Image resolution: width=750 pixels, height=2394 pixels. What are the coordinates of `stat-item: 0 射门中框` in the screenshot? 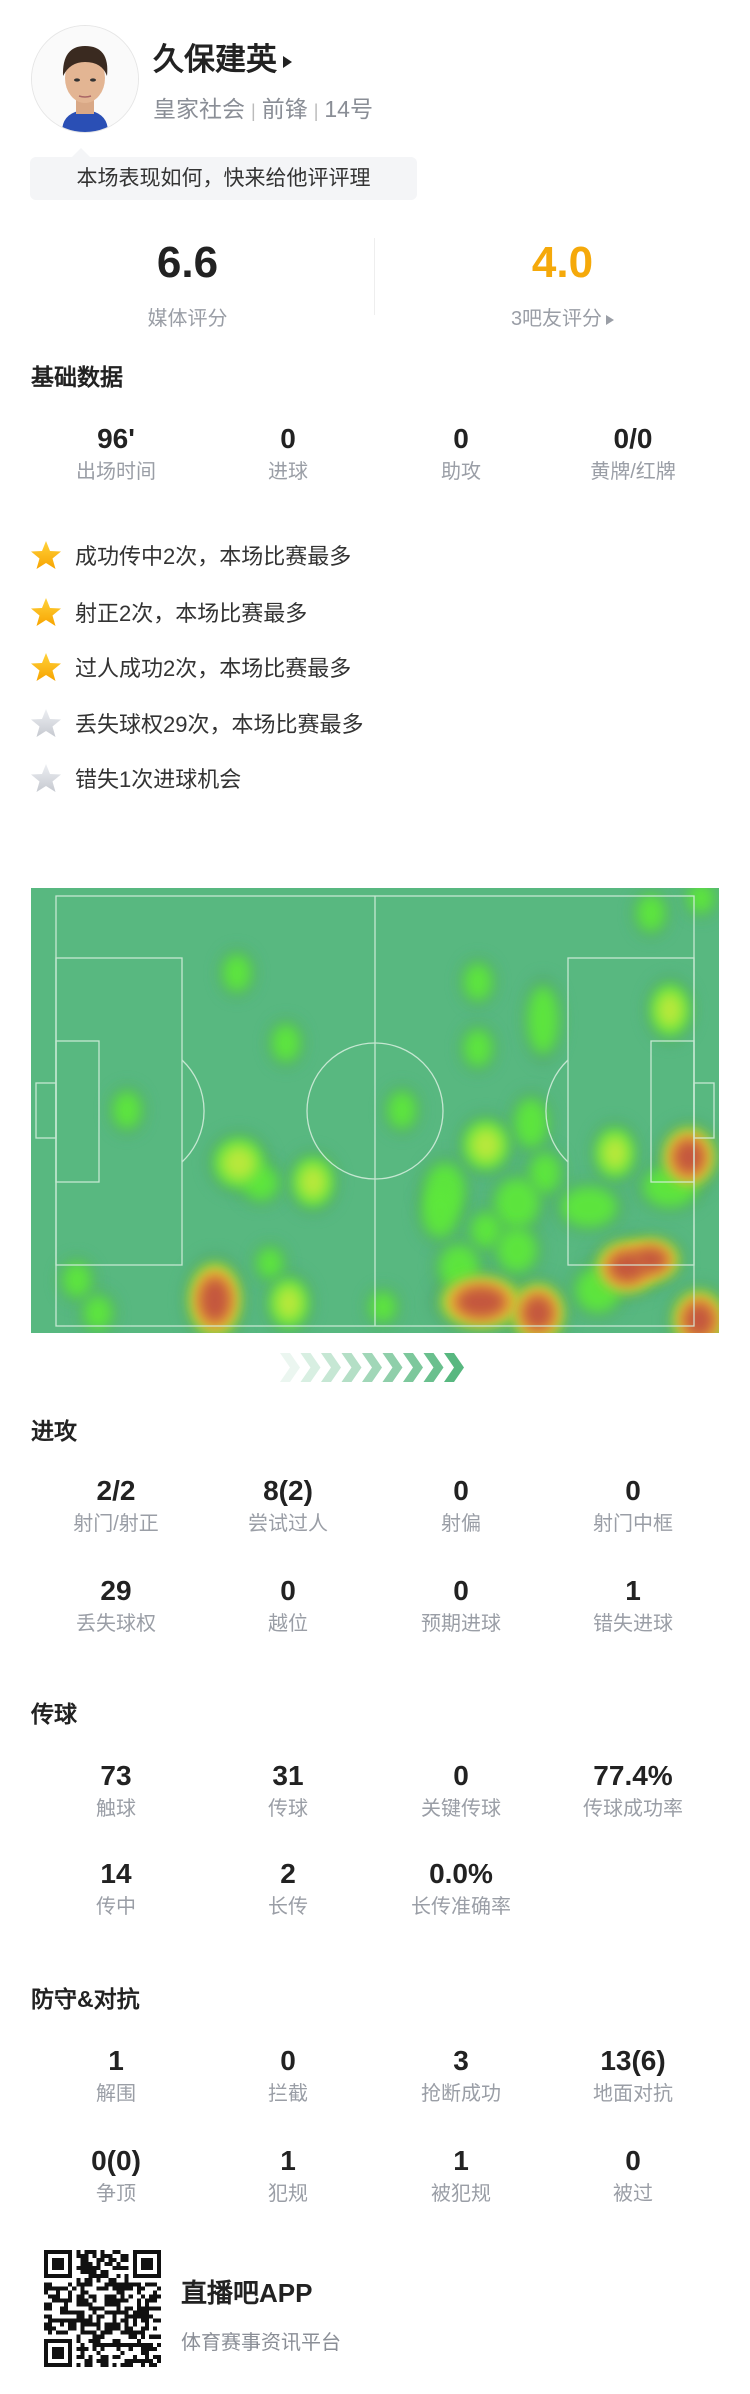 It's located at (633, 1505).